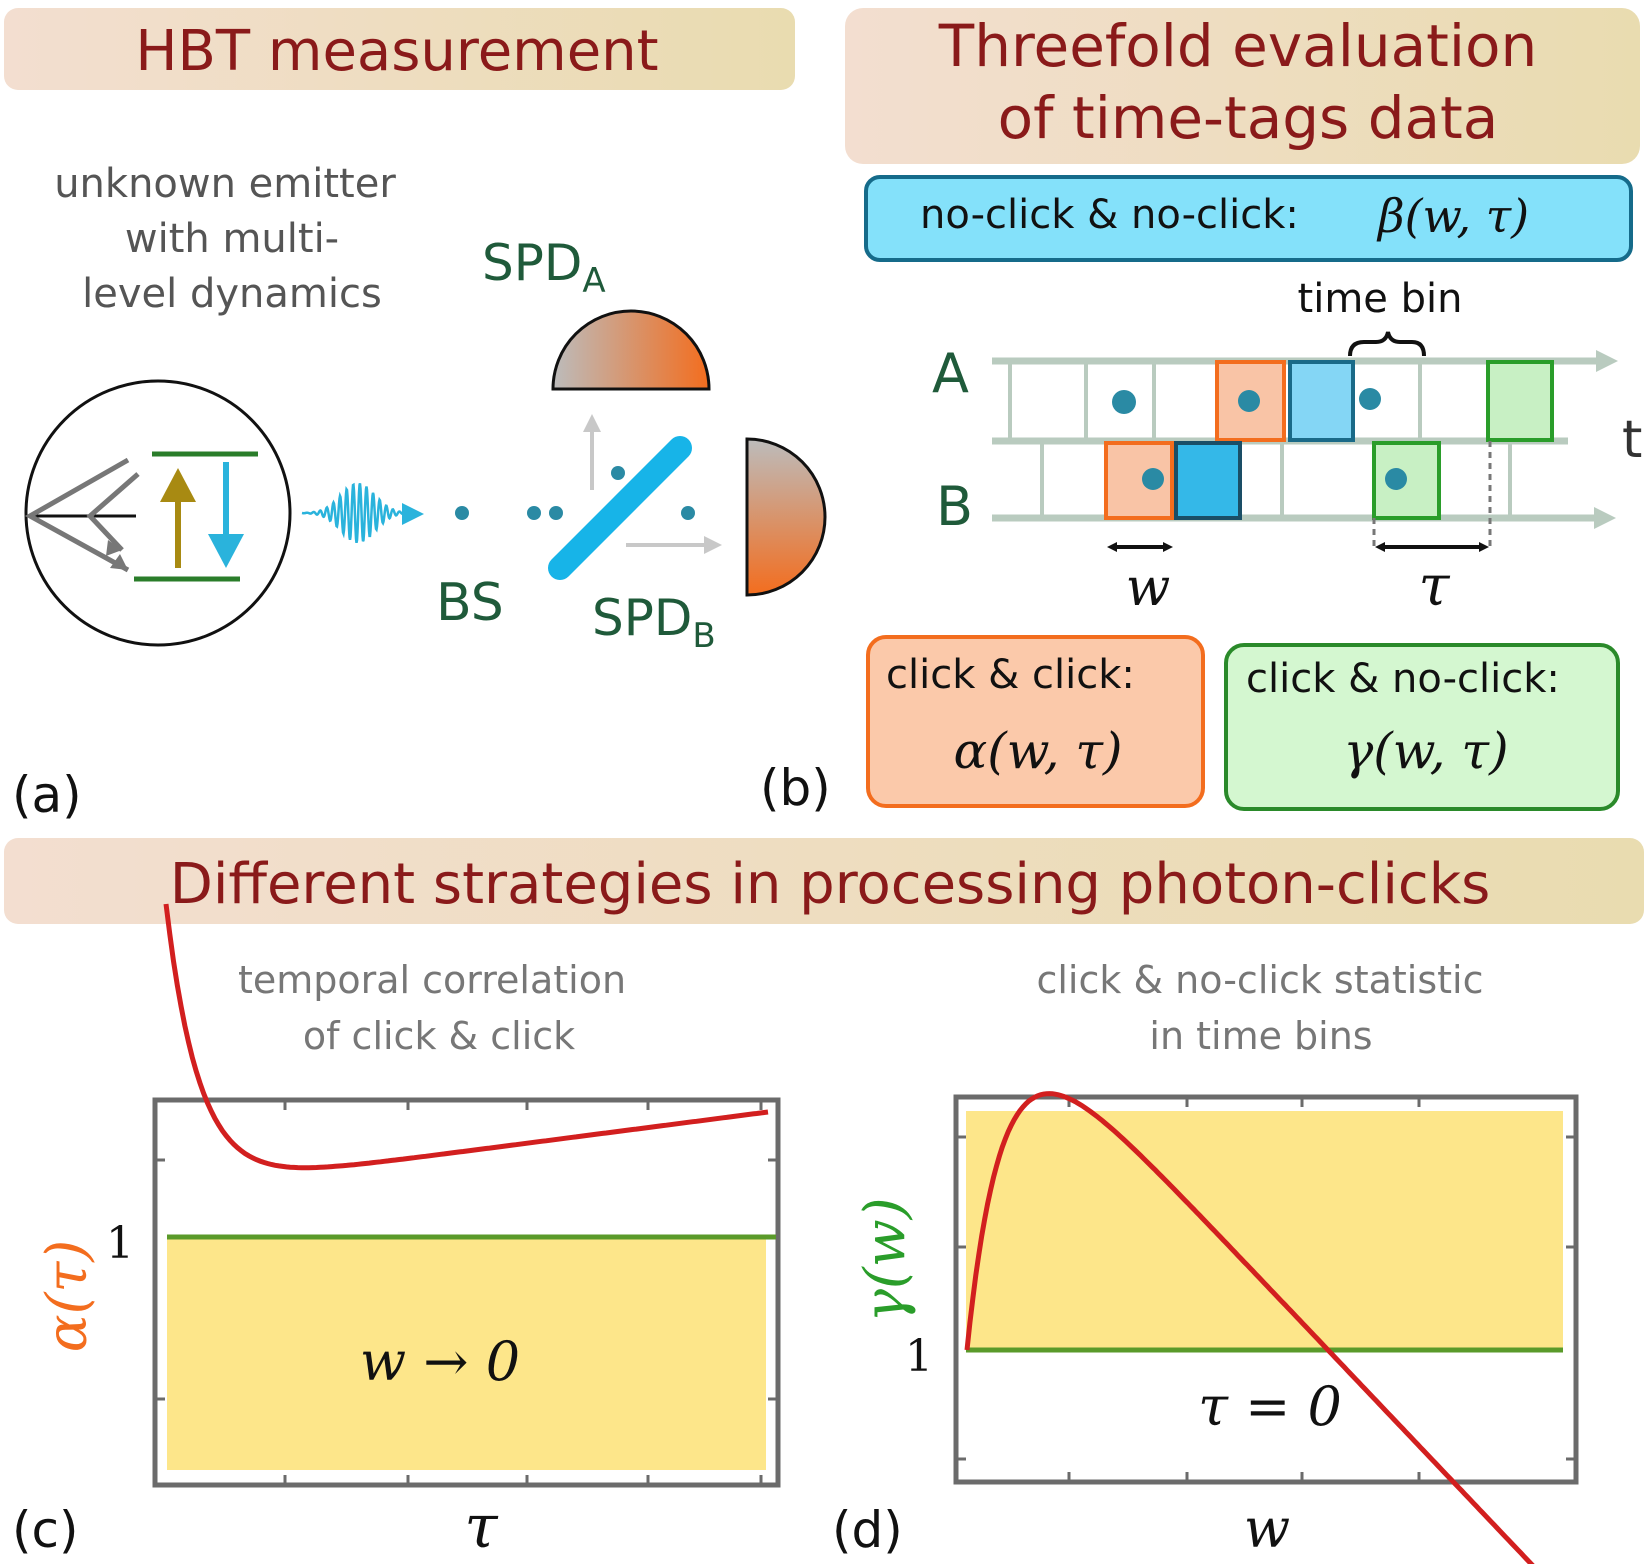 Image resolution: width=1645 pixels, height=1564 pixels. I want to click on spd-a-label: SPDA, so click(544, 267).